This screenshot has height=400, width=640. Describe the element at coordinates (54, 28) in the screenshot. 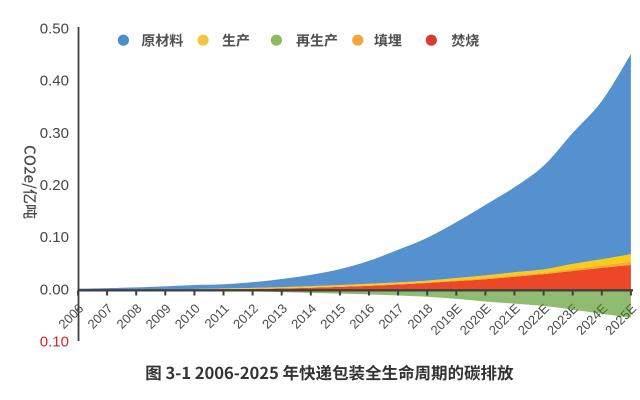

I see `svg-text: 0.50` at that location.